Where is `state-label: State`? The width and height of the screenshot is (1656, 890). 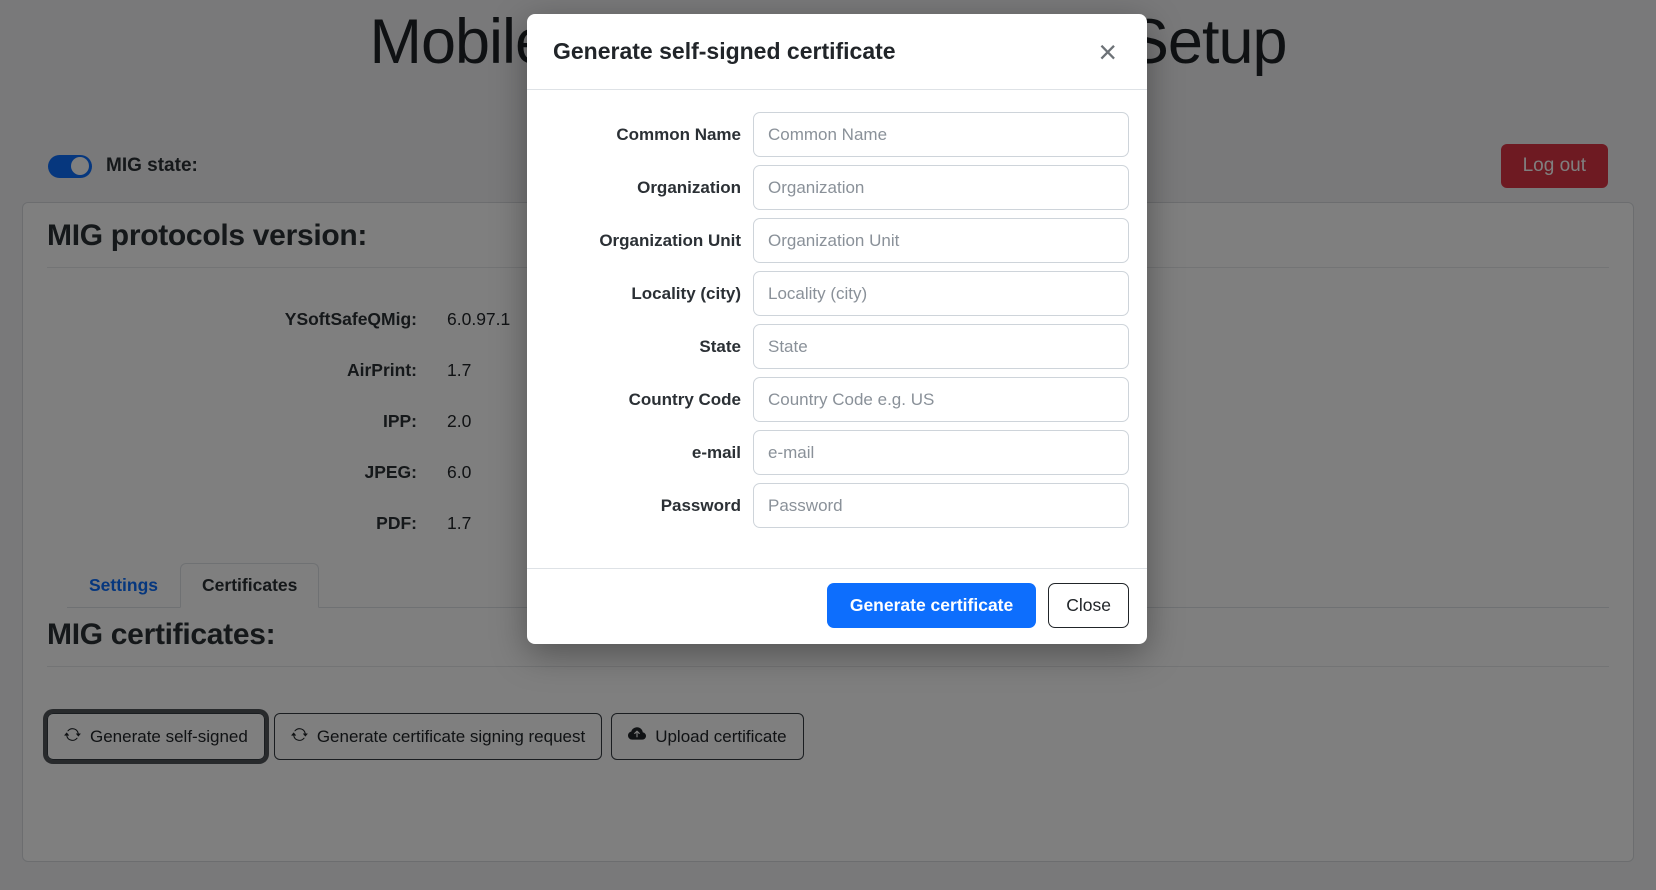 state-label: State is located at coordinates (720, 346).